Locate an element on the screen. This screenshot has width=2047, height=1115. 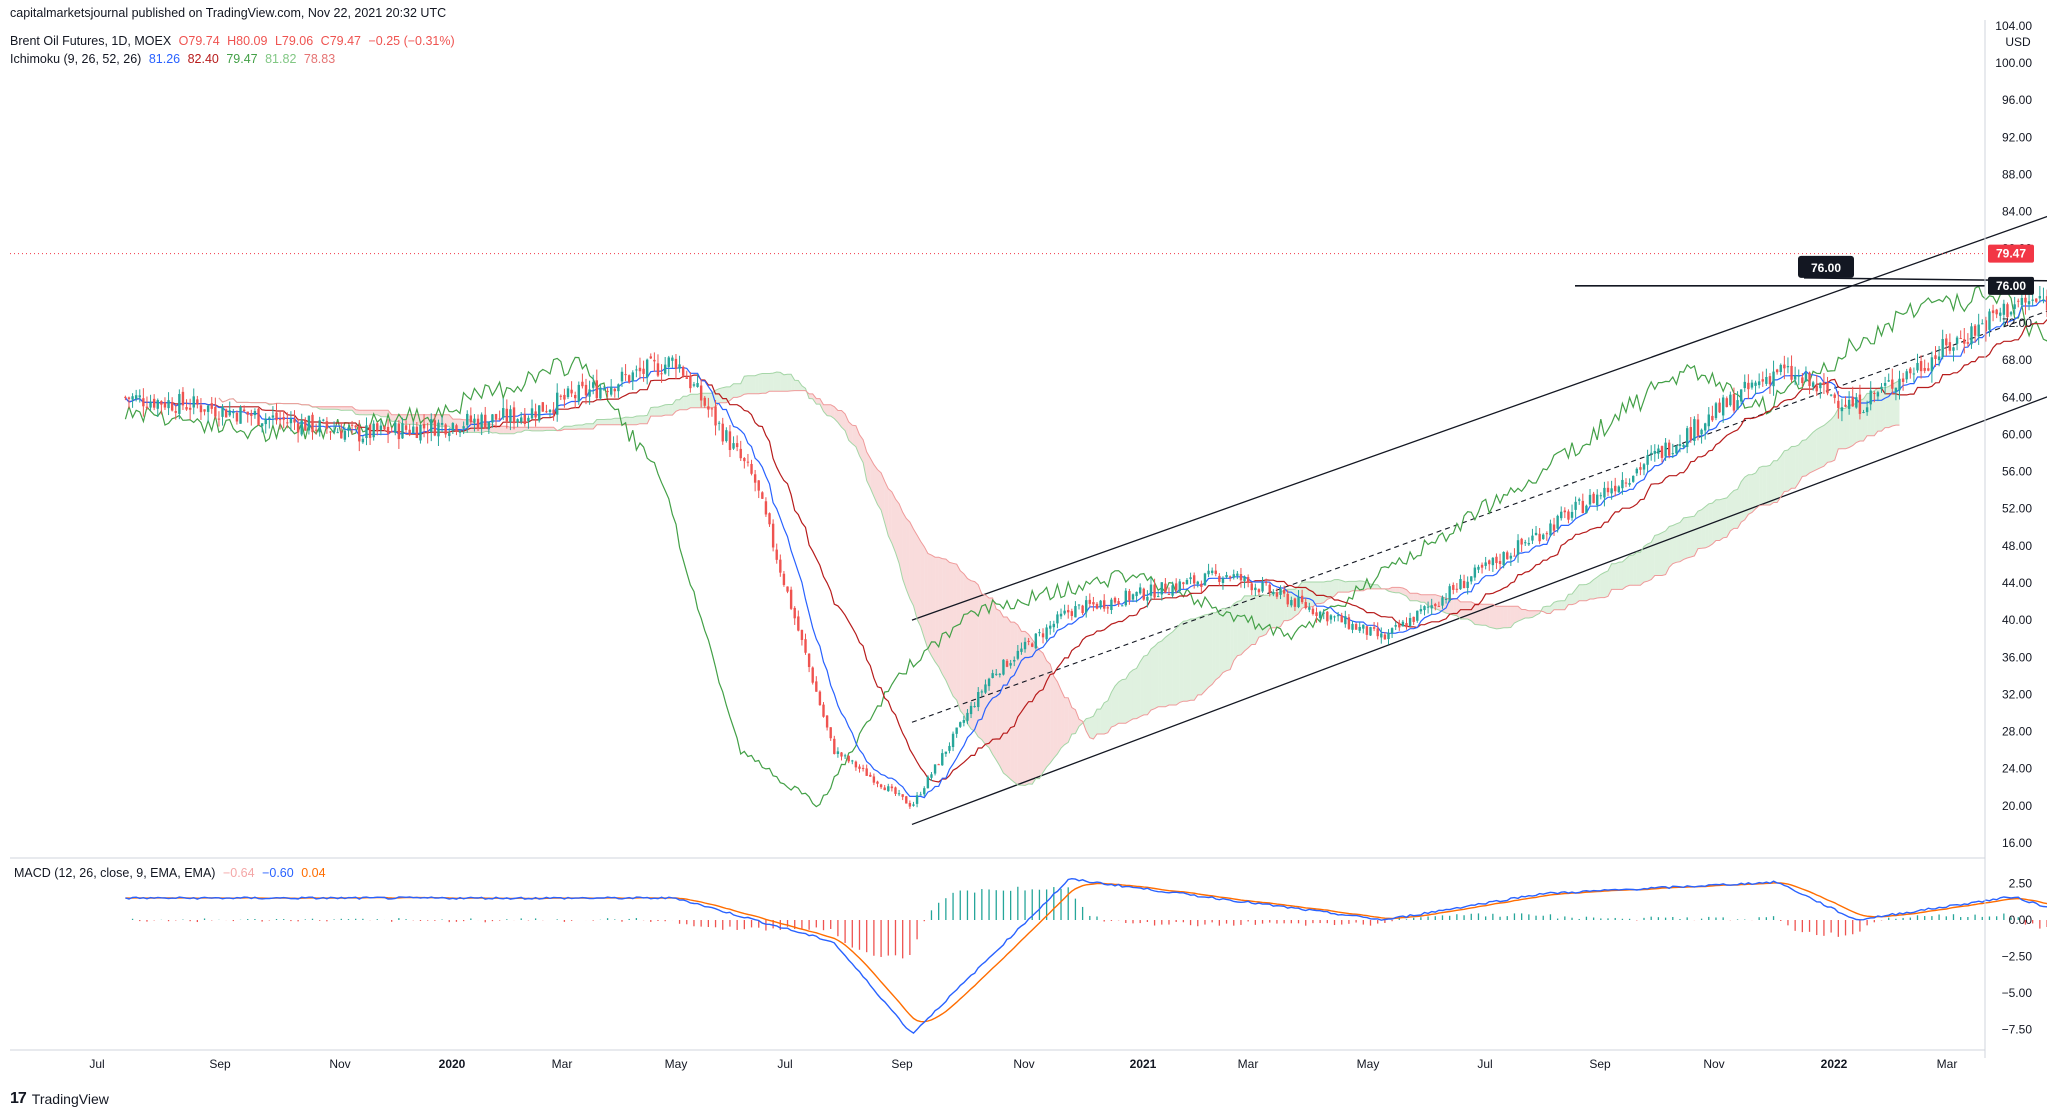
time-tick-label: May is located at coordinates (1368, 1064).